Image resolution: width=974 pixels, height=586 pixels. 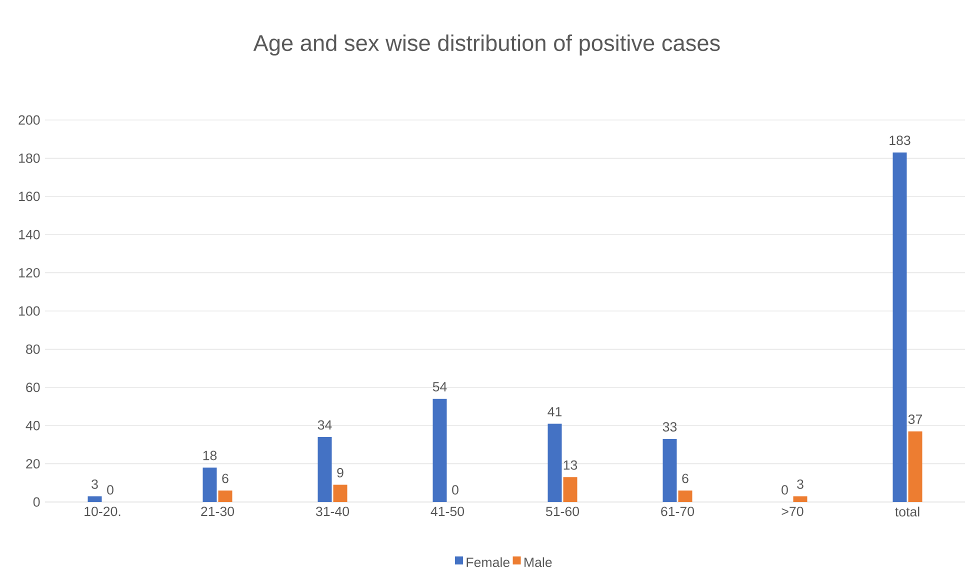 What do you see at coordinates (29, 235) in the screenshot?
I see `y-tick-label: 140` at bounding box center [29, 235].